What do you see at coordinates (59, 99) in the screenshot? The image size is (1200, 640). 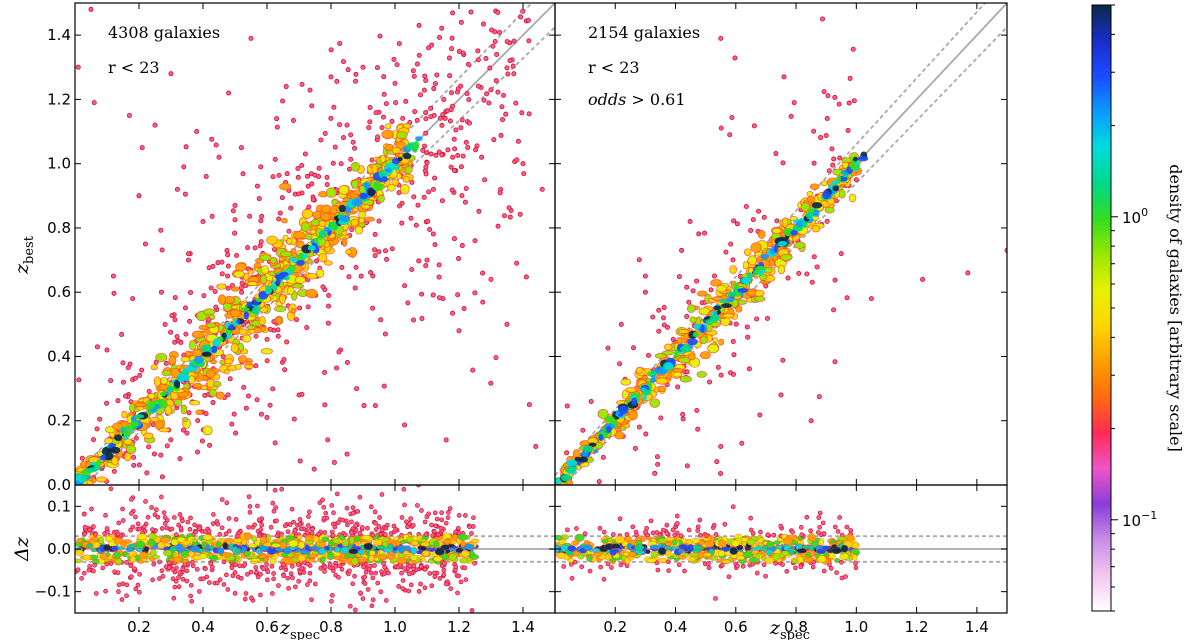 I see `tick-label: 1.2` at bounding box center [59, 99].